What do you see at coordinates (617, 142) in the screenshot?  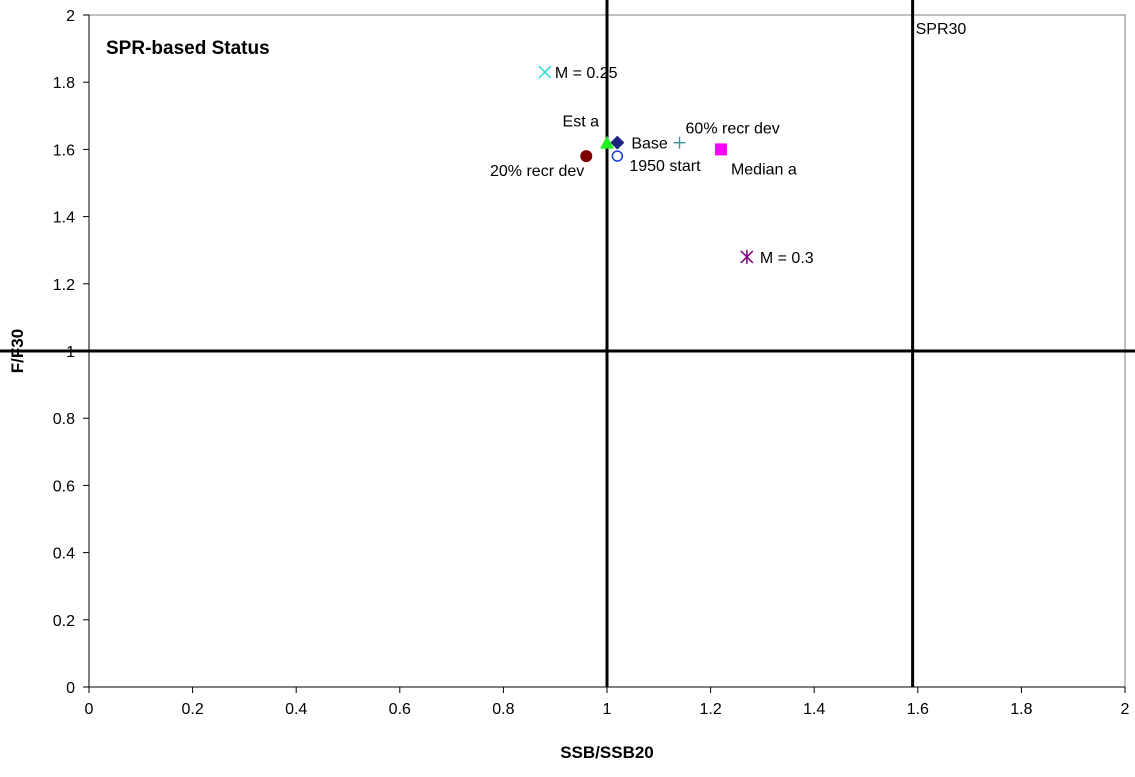 I see `point-base` at bounding box center [617, 142].